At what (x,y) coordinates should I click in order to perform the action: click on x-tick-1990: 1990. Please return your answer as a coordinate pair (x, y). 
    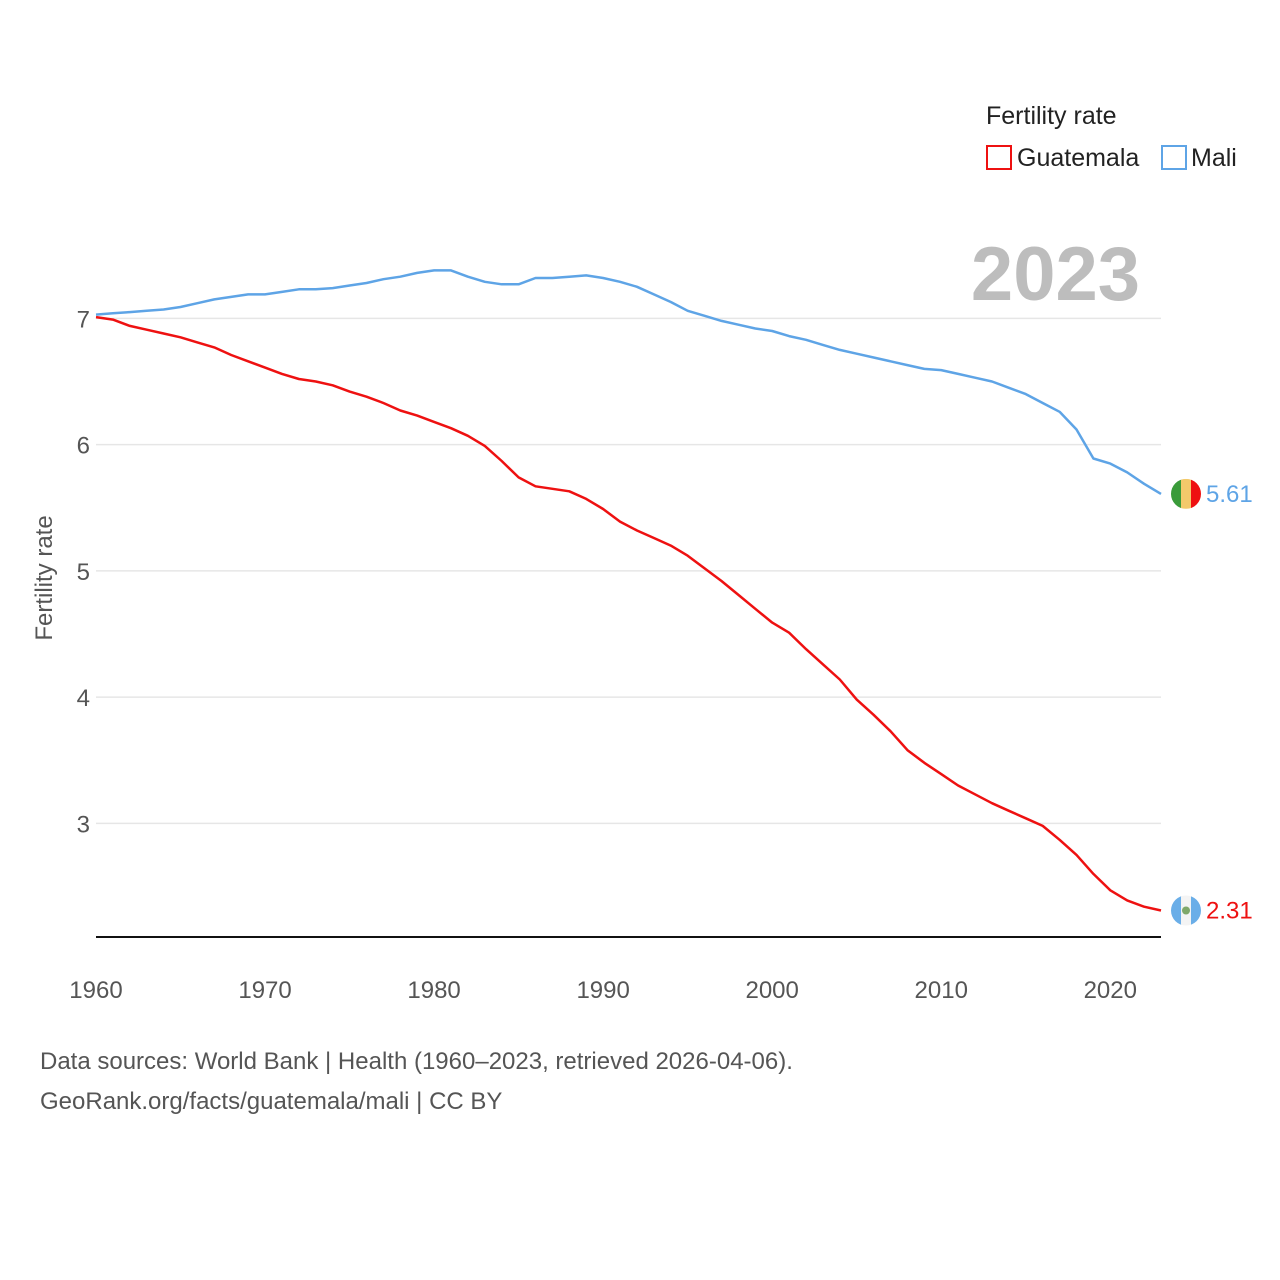
    Looking at the image, I should click on (602, 990).